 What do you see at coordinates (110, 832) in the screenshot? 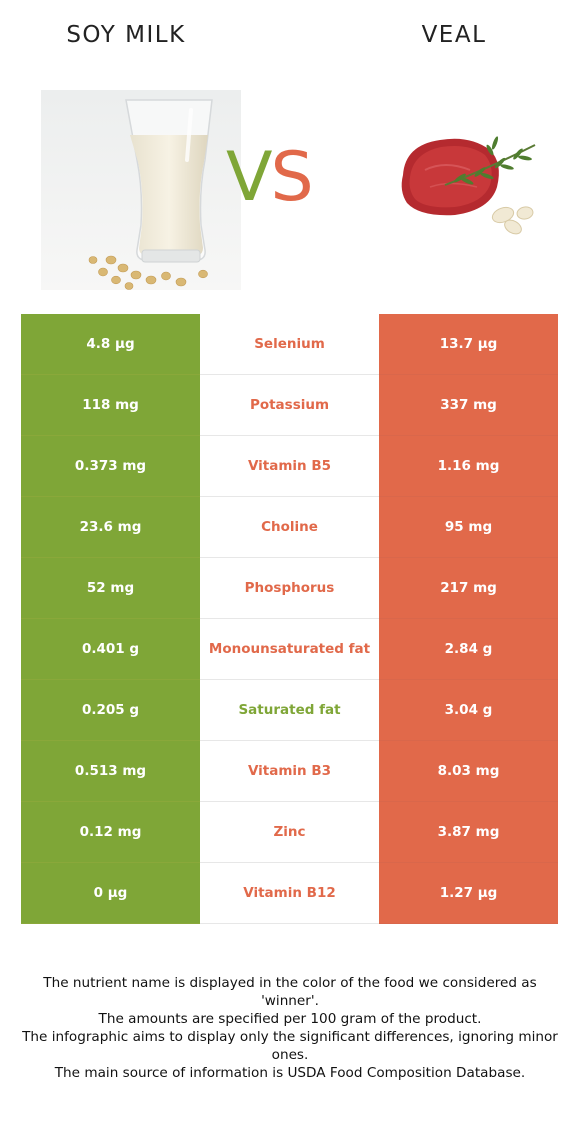
I see `soy-milk-value: 0.12 mg` at bounding box center [110, 832].